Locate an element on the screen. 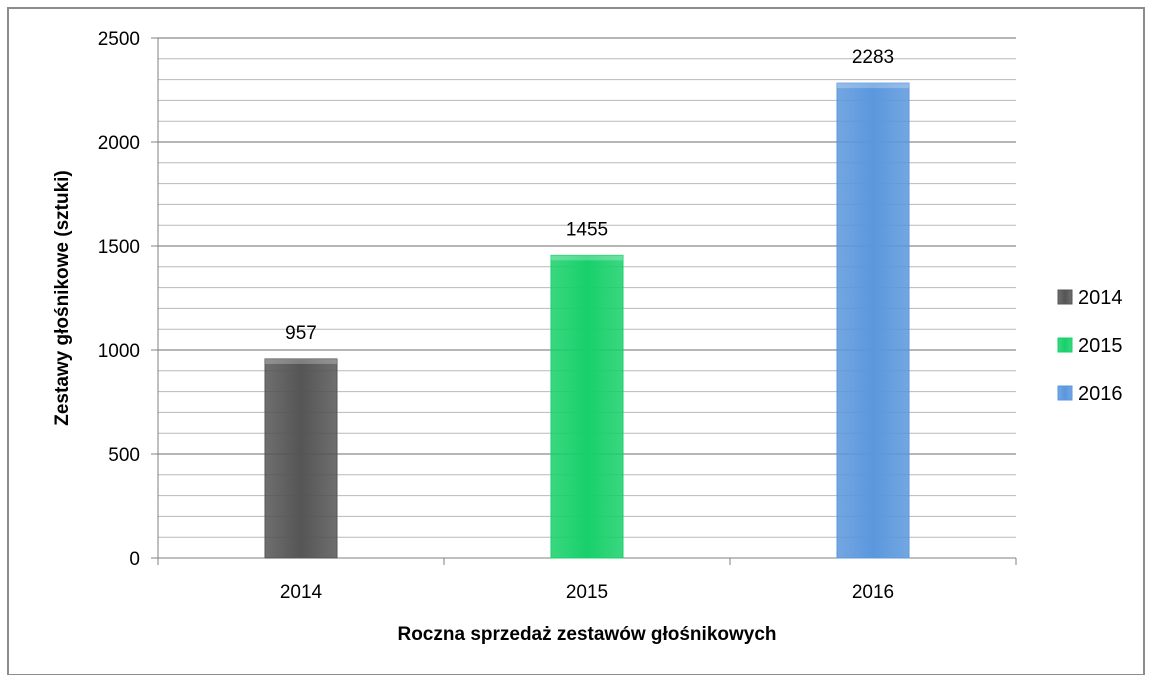  legend-label-2015: 2015 is located at coordinates (1100, 346).